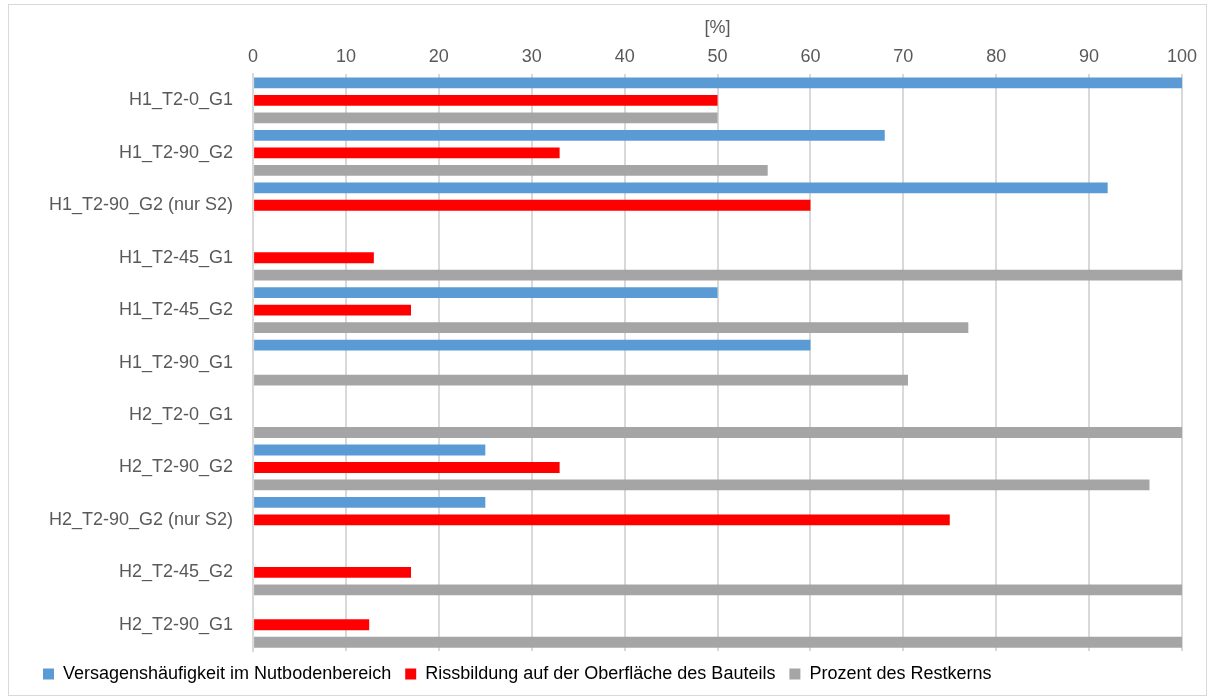  What do you see at coordinates (531, 56) in the screenshot?
I see `x-tick-label: 30` at bounding box center [531, 56].